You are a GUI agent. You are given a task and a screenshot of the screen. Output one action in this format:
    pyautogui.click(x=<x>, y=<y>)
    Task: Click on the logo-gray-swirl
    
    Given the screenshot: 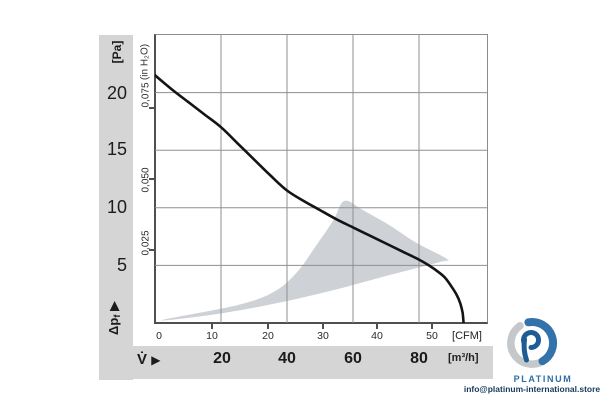 What is the action you would take?
    pyautogui.click(x=528, y=345)
    